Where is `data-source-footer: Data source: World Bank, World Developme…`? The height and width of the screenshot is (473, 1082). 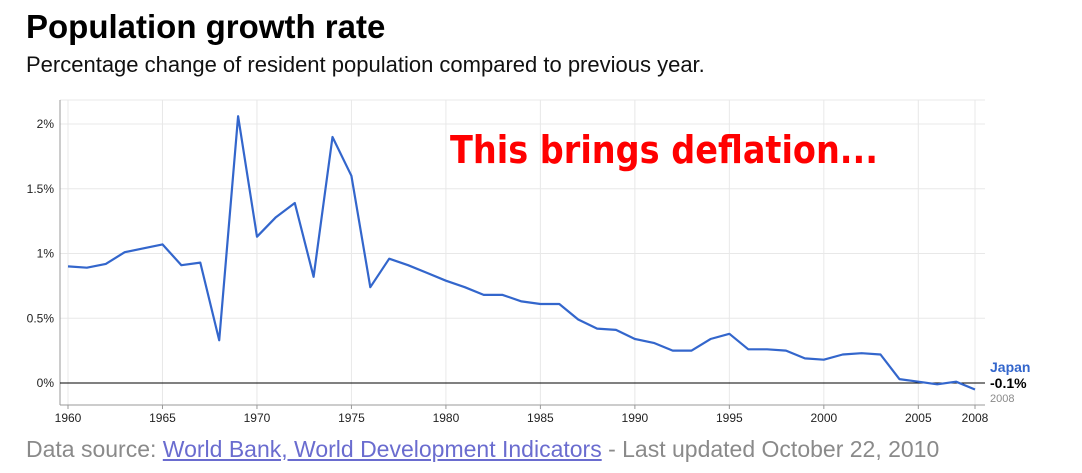
data-source-footer: Data source: World Bank, World Developme… is located at coordinates (482, 449).